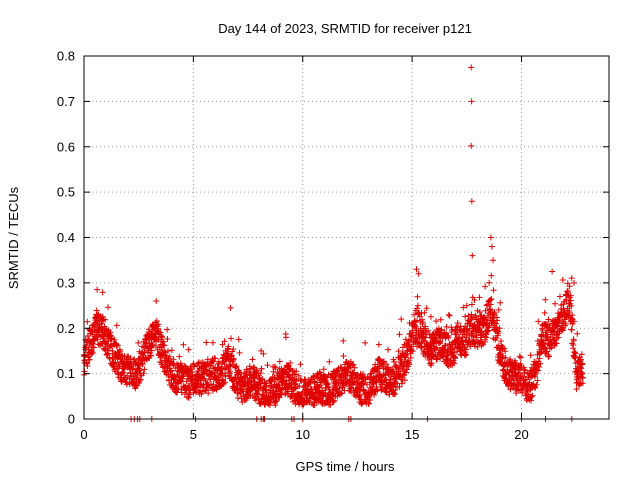 This screenshot has width=640, height=480. What do you see at coordinates (521, 434) in the screenshot?
I see `x-tick-label: 20` at bounding box center [521, 434].